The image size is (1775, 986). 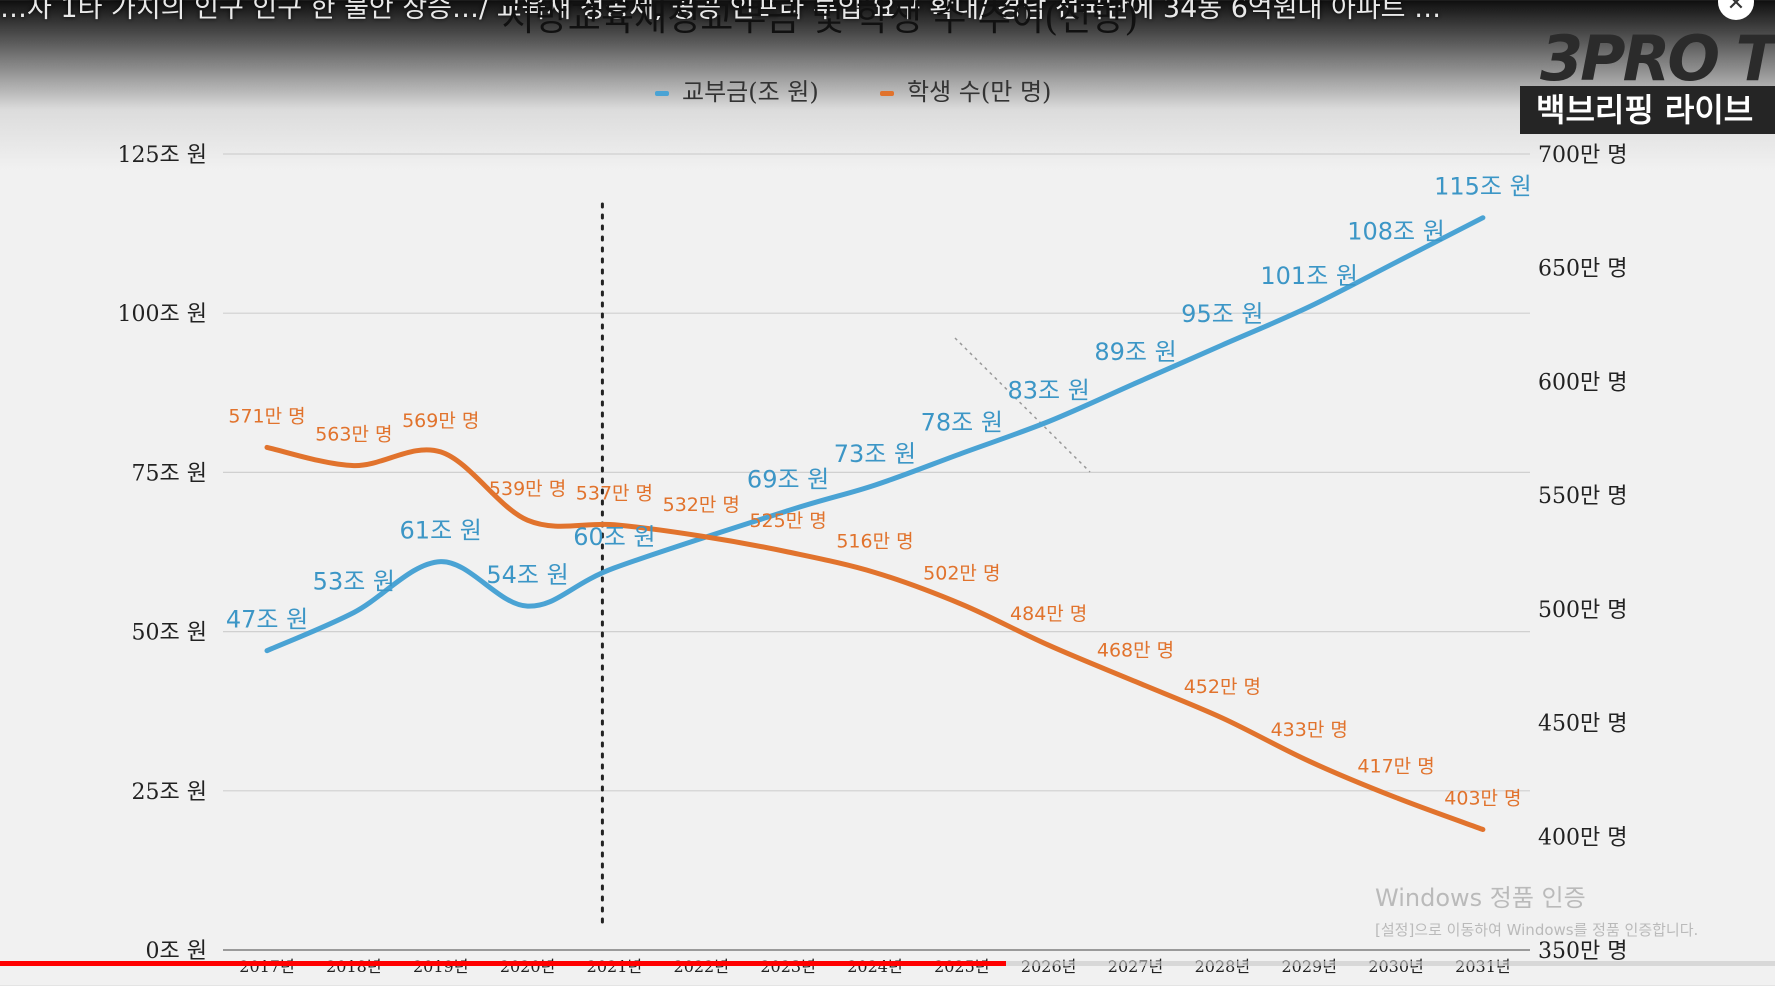 I want to click on logo-wordmark: 3PRO TV, so click(x=1657, y=58).